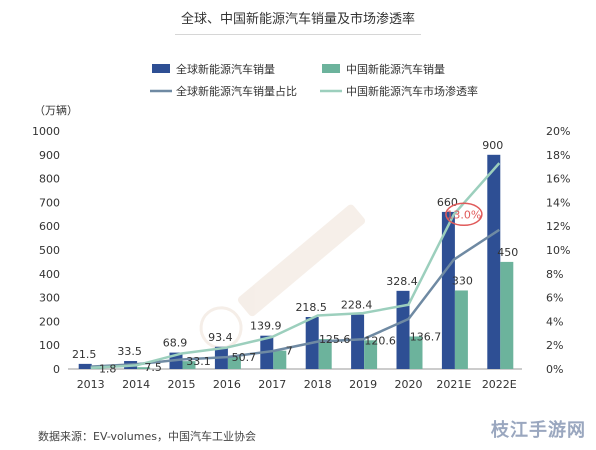 This screenshot has height=450, width=596. What do you see at coordinates (462, 280) in the screenshot?
I see `data-label-china: 330` at bounding box center [462, 280].